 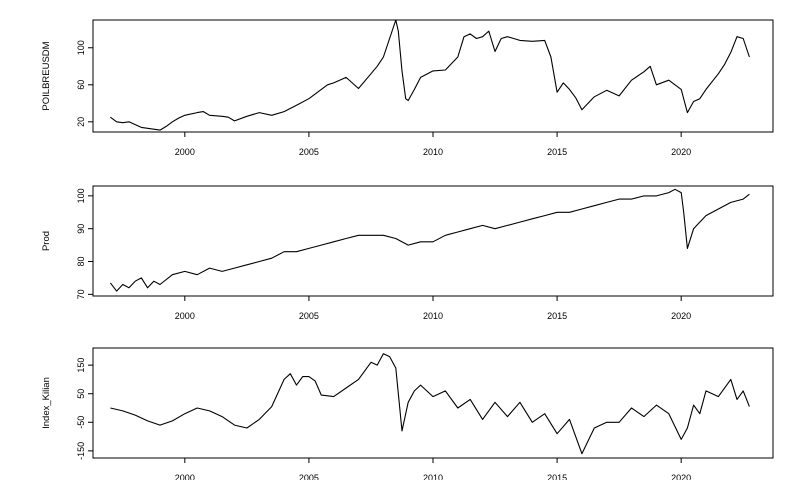 What do you see at coordinates (46, 403) in the screenshot?
I see `y-axis-label: Index_Kilian` at bounding box center [46, 403].